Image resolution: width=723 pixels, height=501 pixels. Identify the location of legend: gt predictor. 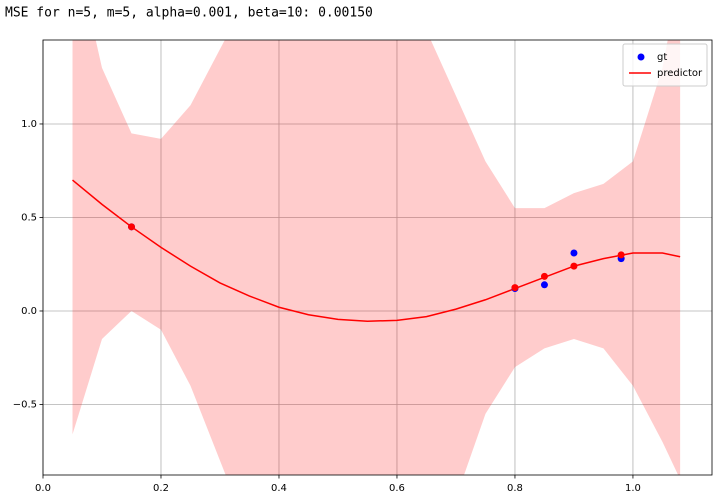
(665, 65).